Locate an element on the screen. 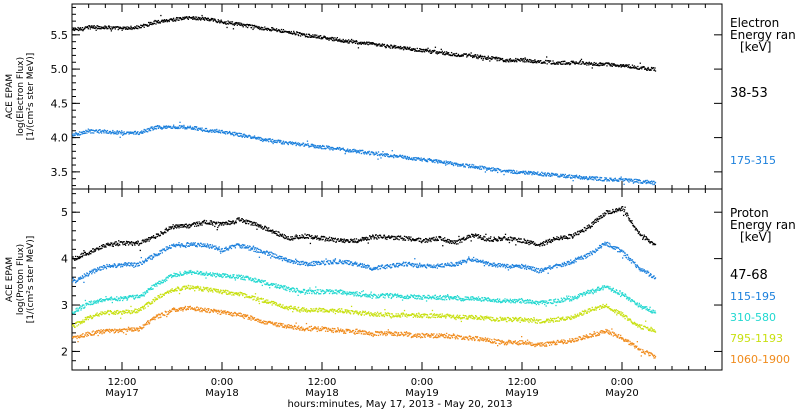 The width and height of the screenshot is (800, 414). y-tick-label: 3.5 is located at coordinates (60, 172).